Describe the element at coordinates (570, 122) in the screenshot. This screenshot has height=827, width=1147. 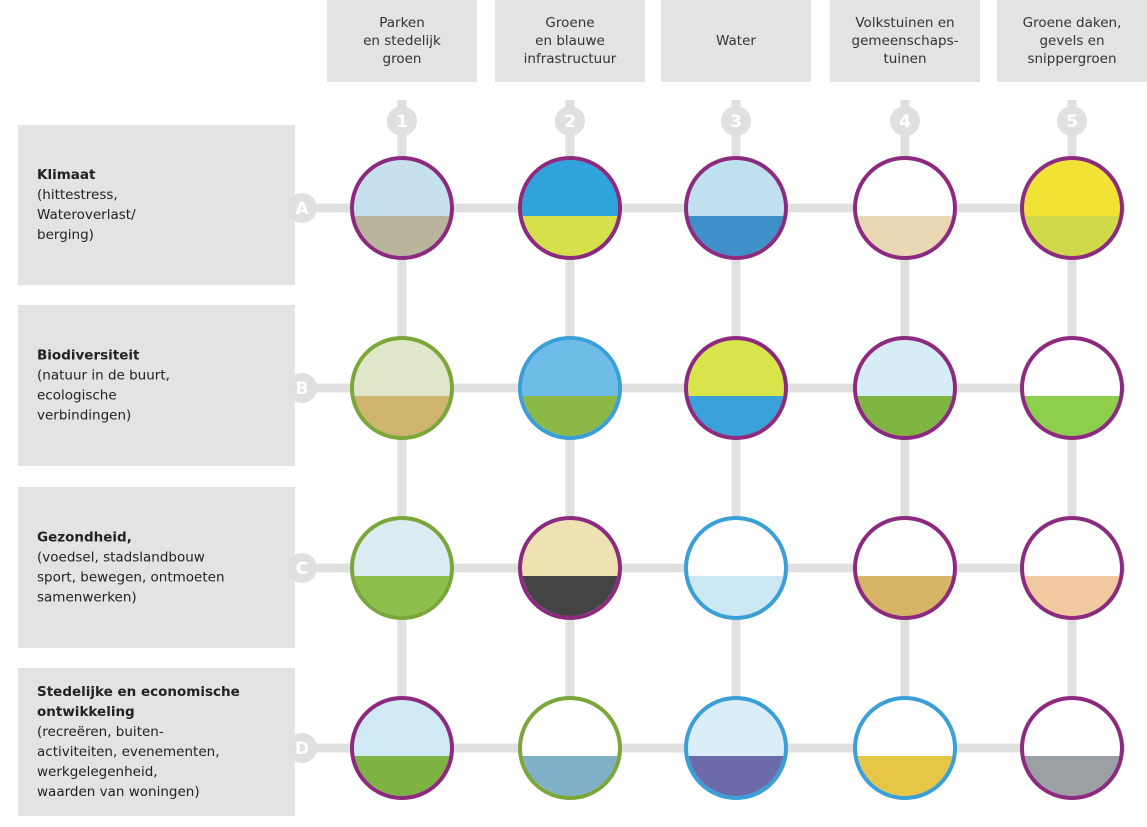
I see `column-number: 2` at that location.